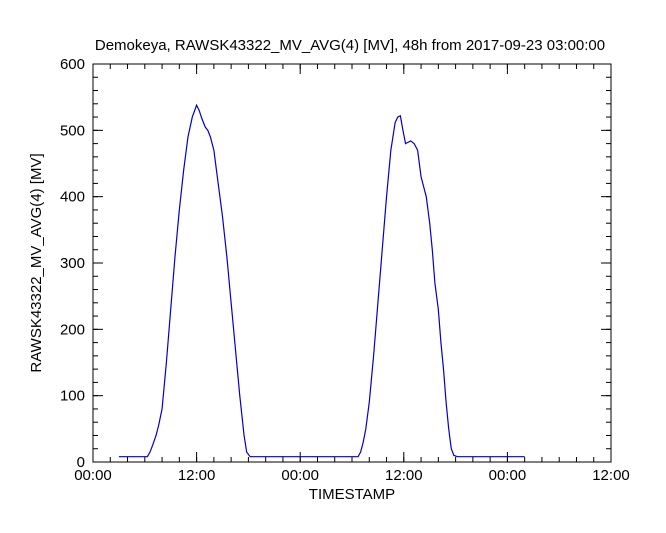  What do you see at coordinates (72, 263) in the screenshot?
I see `y-tick-label: 300` at bounding box center [72, 263].